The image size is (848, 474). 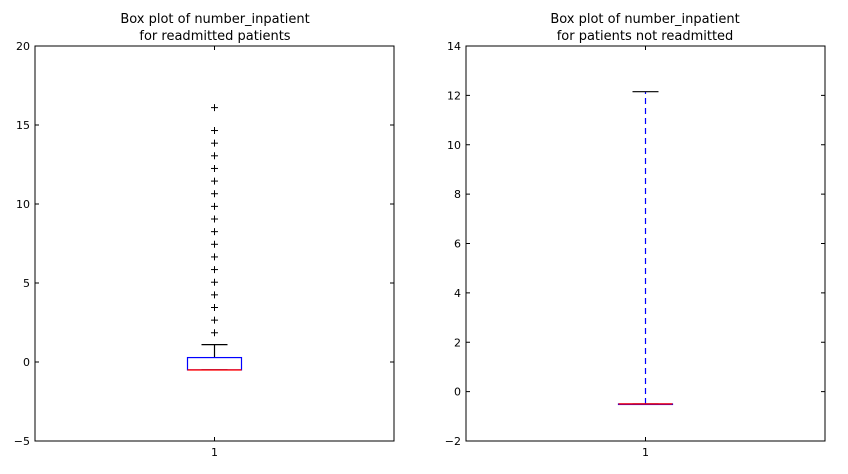 What do you see at coordinates (454, 46) in the screenshot?
I see `y-tick-label: 14` at bounding box center [454, 46].